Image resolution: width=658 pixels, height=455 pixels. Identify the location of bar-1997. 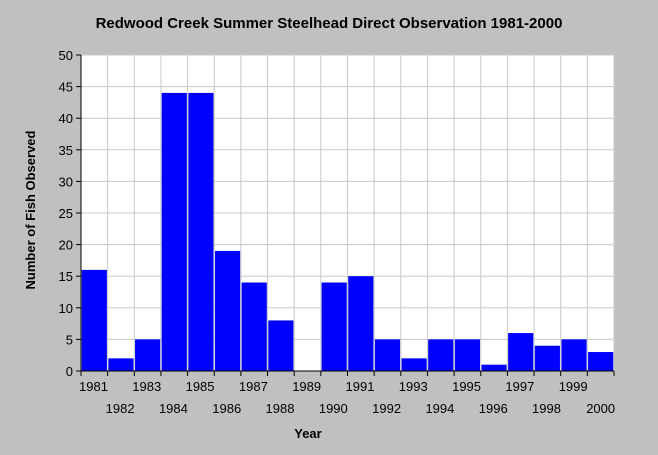
(521, 352).